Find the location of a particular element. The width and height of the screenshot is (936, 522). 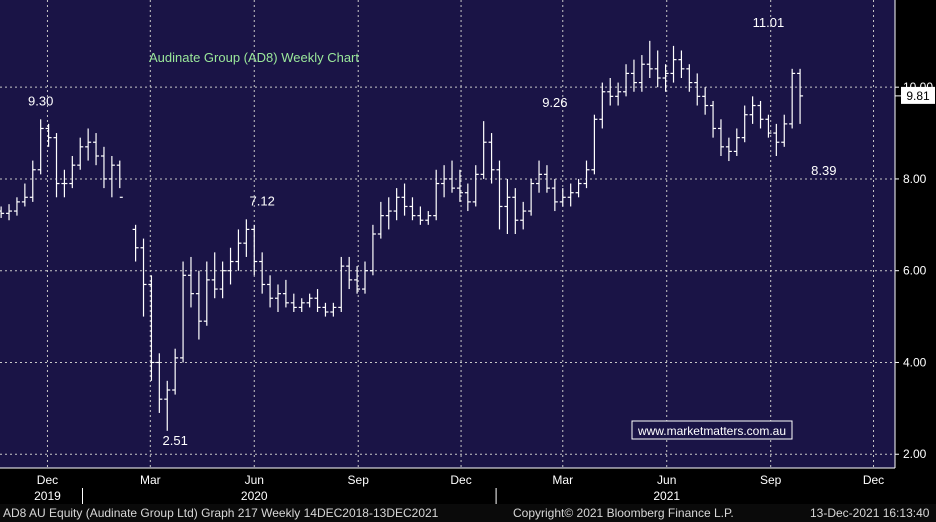

last-price-label: 9.81 is located at coordinates (918, 96).